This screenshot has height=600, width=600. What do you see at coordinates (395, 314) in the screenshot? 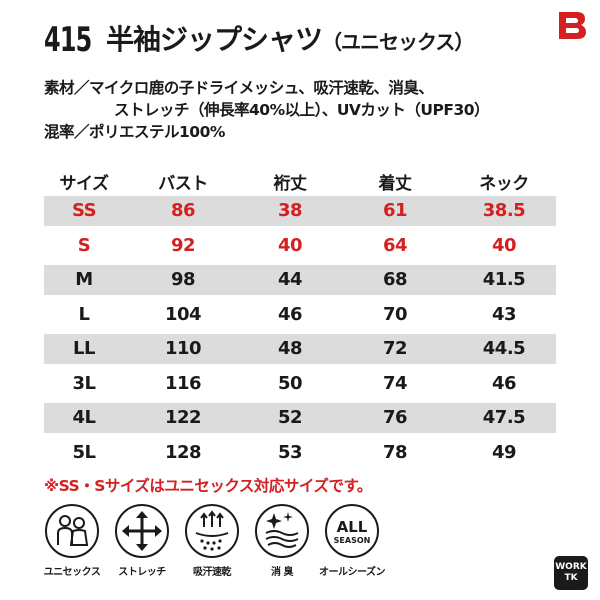
I see `cell-length: 70` at bounding box center [395, 314].